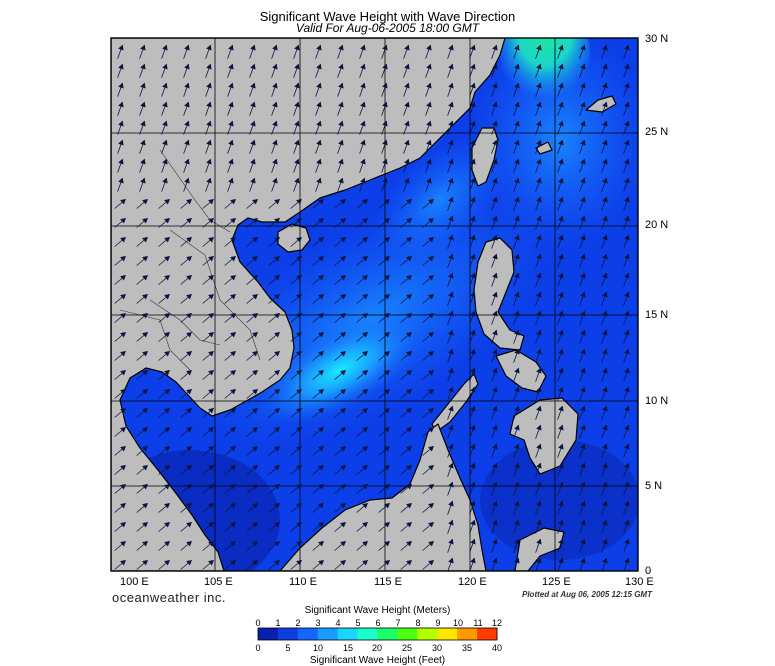 Image resolution: width=775 pixels, height=666 pixels. I want to click on x-axis-label: 120 E, so click(472, 582).